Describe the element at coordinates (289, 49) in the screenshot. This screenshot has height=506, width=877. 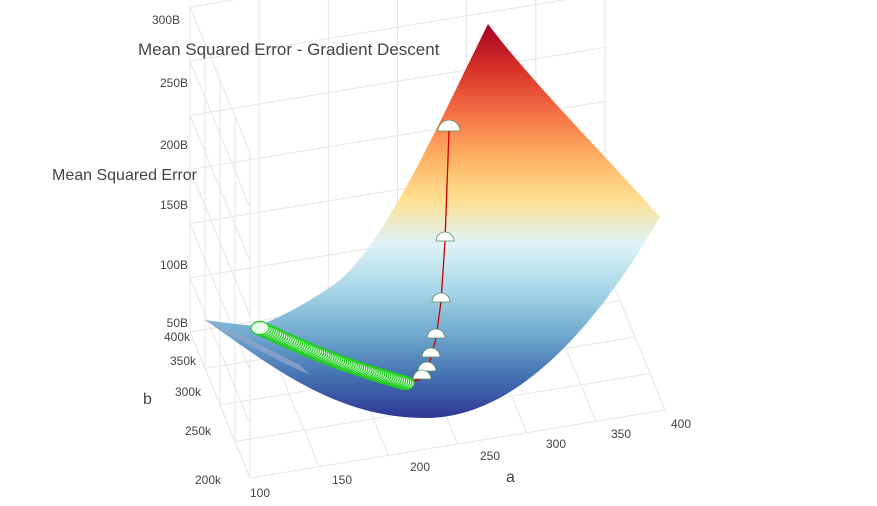
I see `chart-title: Mean Squared Error - Gradient Descent` at that location.